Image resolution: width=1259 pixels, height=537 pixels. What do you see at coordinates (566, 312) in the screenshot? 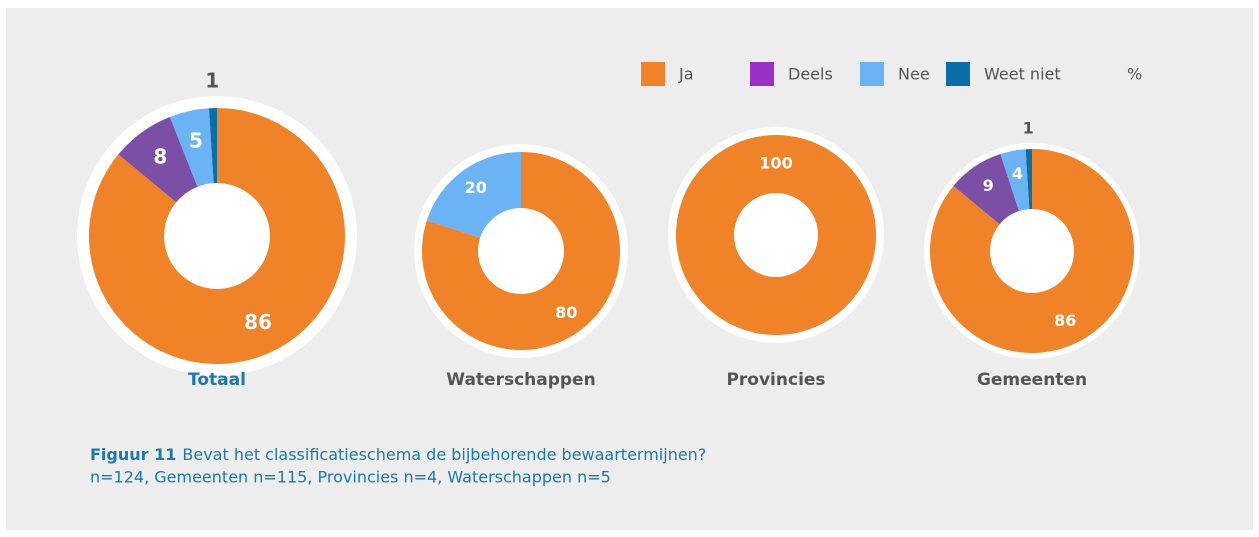
I see `data-label: 80` at bounding box center [566, 312].